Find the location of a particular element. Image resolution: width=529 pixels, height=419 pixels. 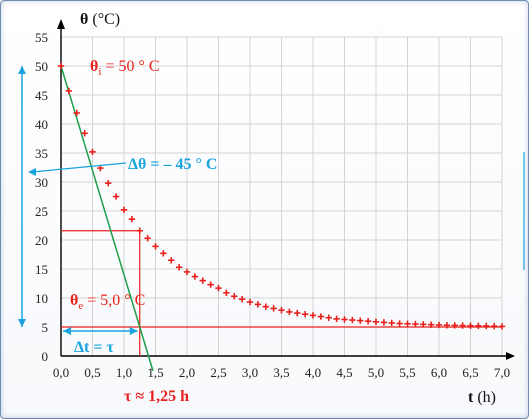

x-axis-title: t (h) is located at coordinates (482, 397).